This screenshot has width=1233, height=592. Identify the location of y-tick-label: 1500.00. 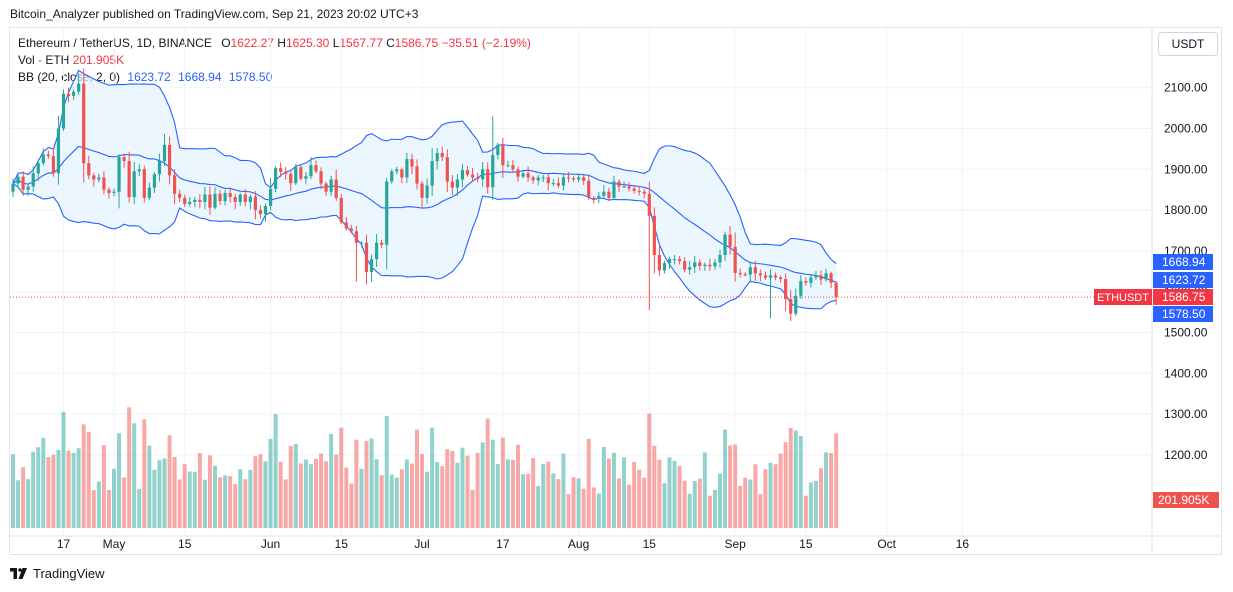
(1186, 333).